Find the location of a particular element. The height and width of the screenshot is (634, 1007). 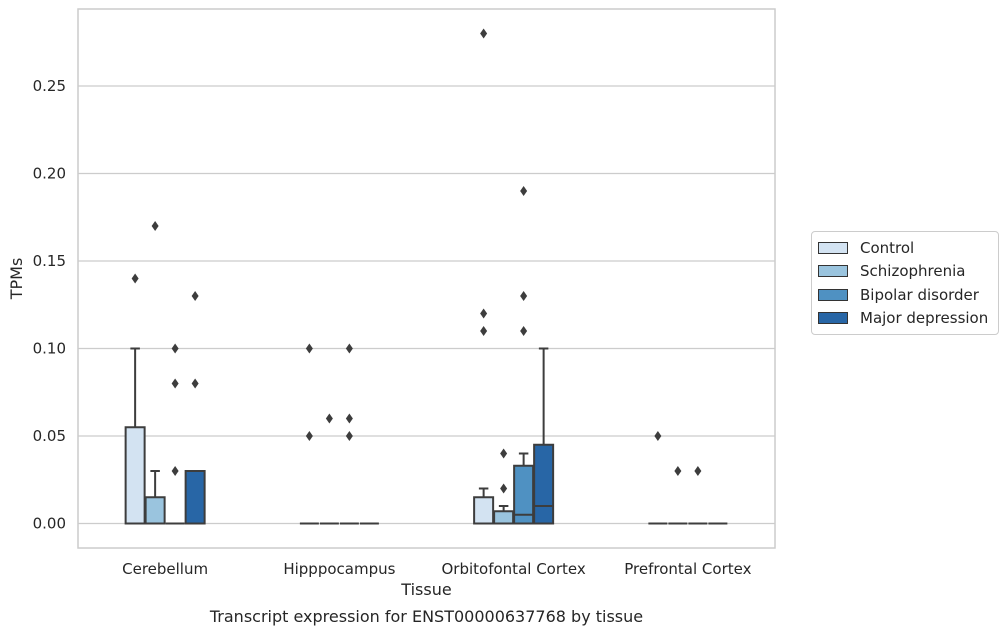

x-tick-label: Cerebellum is located at coordinates (165, 569).